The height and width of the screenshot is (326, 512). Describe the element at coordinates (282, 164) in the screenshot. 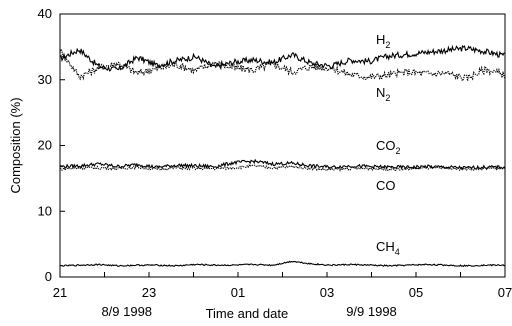

I see `series-line-co2` at that location.